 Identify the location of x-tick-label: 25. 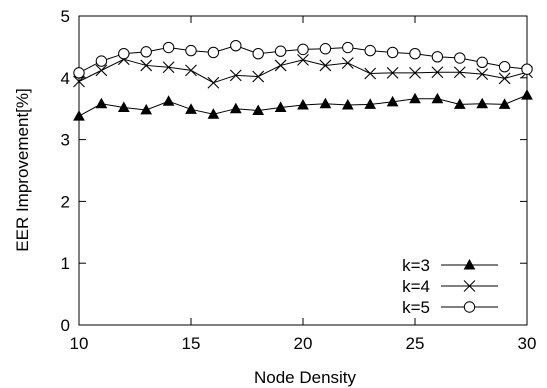
(415, 343).